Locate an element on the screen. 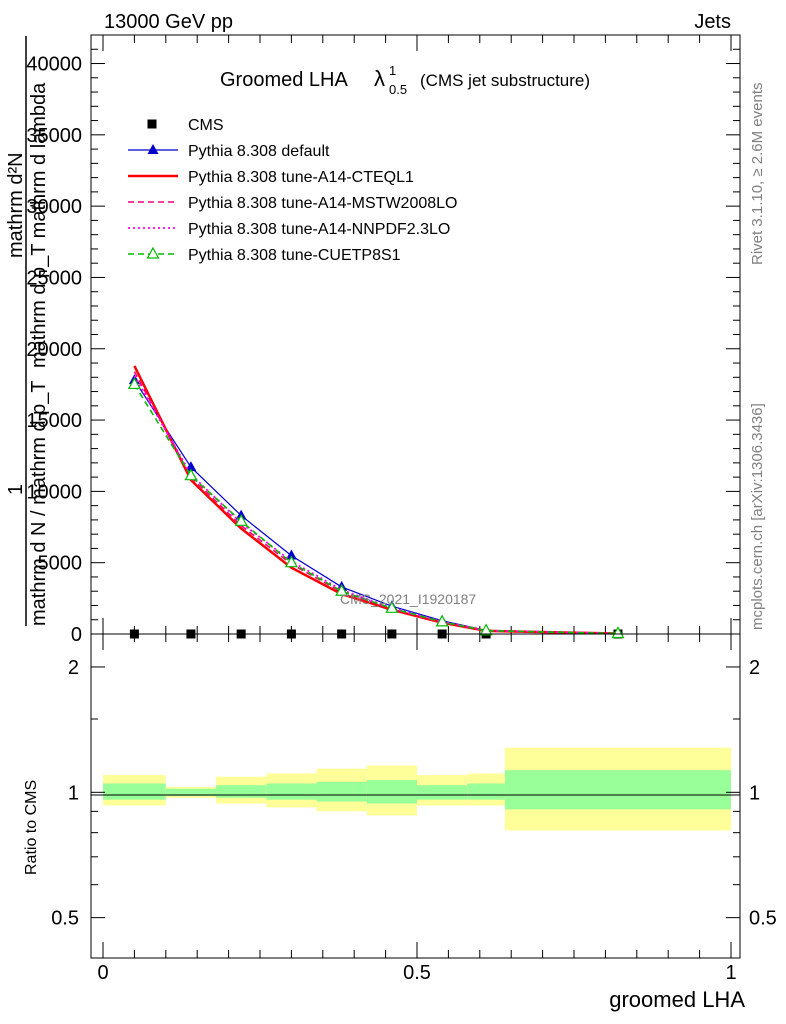 This screenshot has height=1024, width=786. main-y-tick-label: 5000 is located at coordinates (60, 564).